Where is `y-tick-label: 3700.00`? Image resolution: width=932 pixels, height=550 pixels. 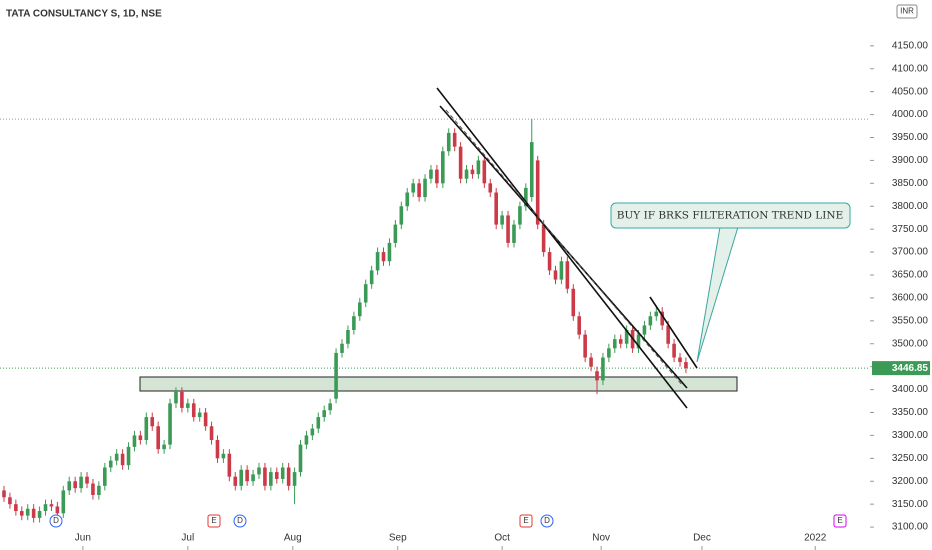 y-tick-label: 3700.00 is located at coordinates (910, 252).